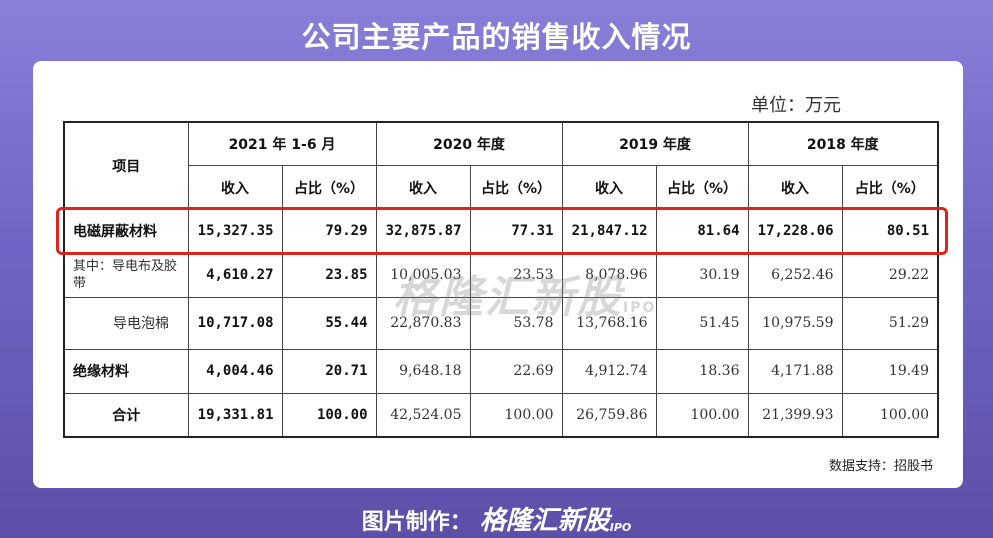 The height and width of the screenshot is (538, 993). Describe the element at coordinates (795, 371) in the screenshot. I see `table-cell: 4,171.88` at that location.